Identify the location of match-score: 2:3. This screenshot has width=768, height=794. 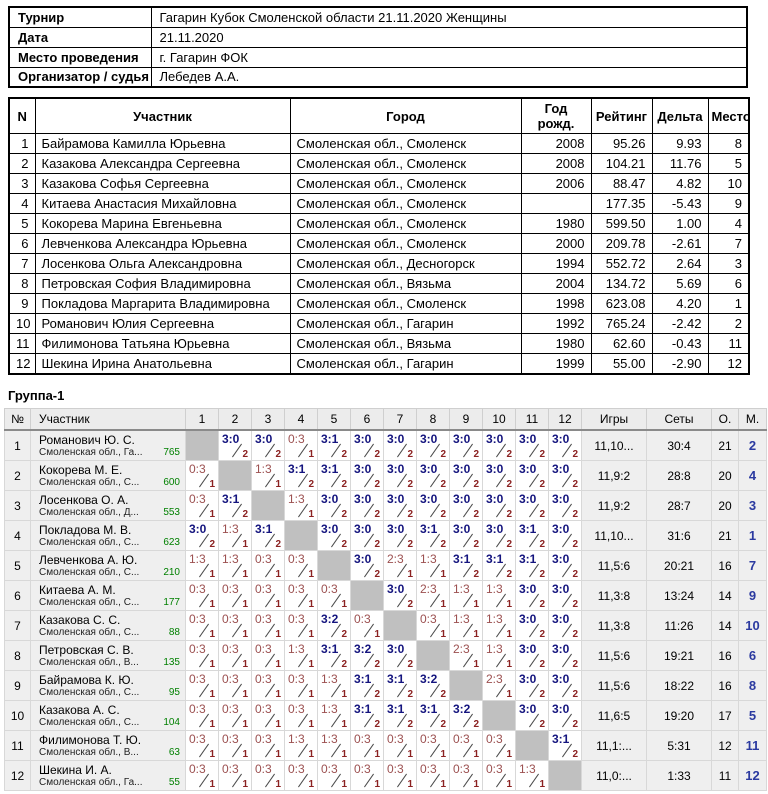
(428, 589).